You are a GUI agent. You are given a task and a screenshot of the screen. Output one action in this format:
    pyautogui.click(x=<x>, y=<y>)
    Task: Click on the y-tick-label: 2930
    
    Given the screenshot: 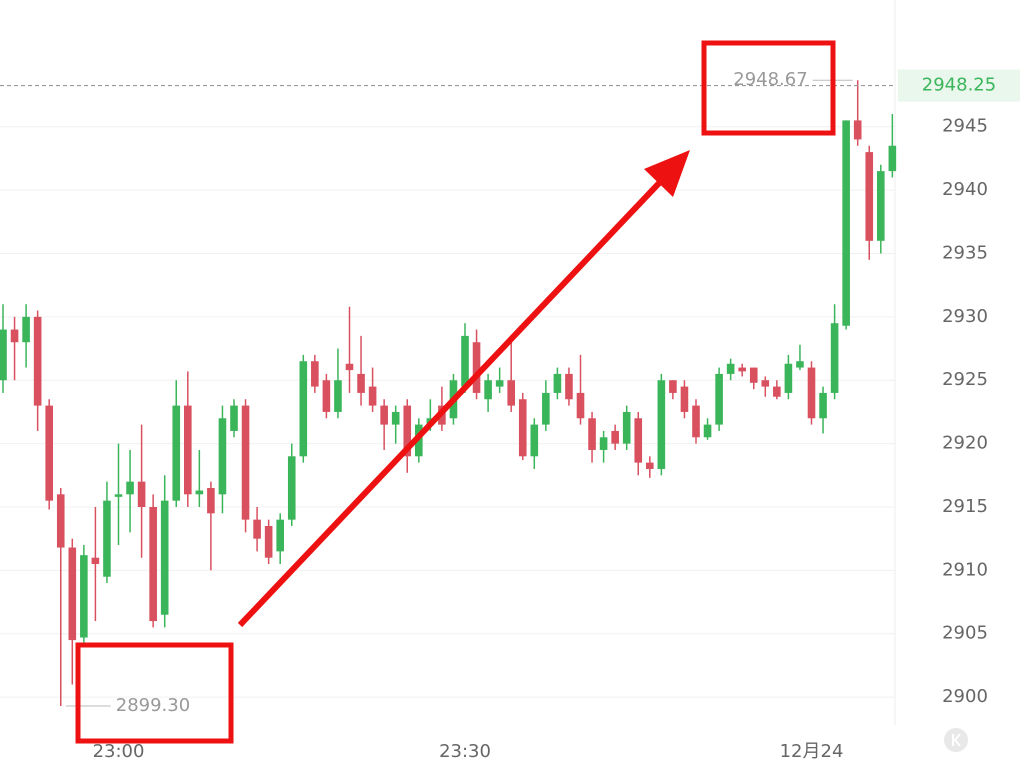 What is the action you would take?
    pyautogui.click(x=965, y=316)
    